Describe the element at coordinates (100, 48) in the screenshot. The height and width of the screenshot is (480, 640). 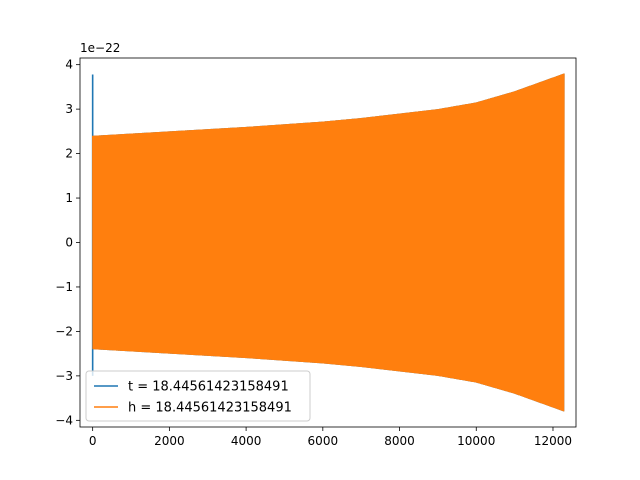
I see `y-scale-offset-label: 1e−22` at that location.